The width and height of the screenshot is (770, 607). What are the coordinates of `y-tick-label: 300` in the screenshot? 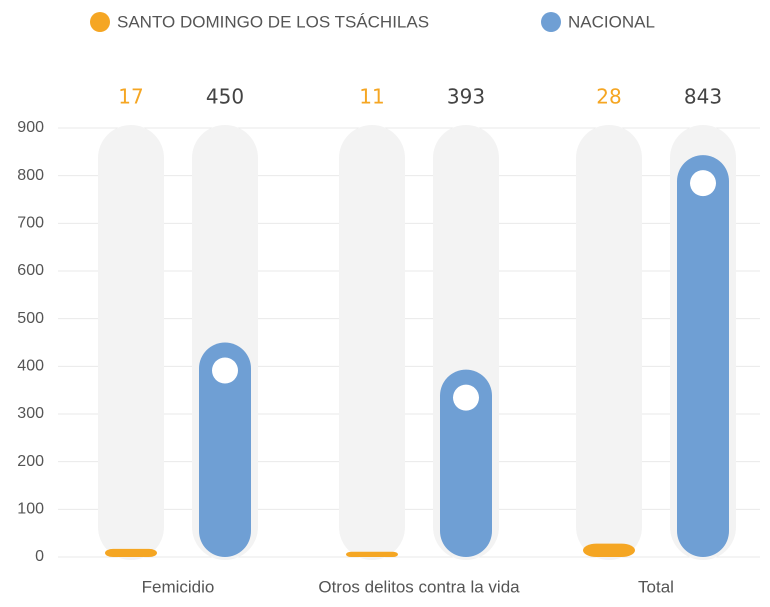 It's located at (30, 413).